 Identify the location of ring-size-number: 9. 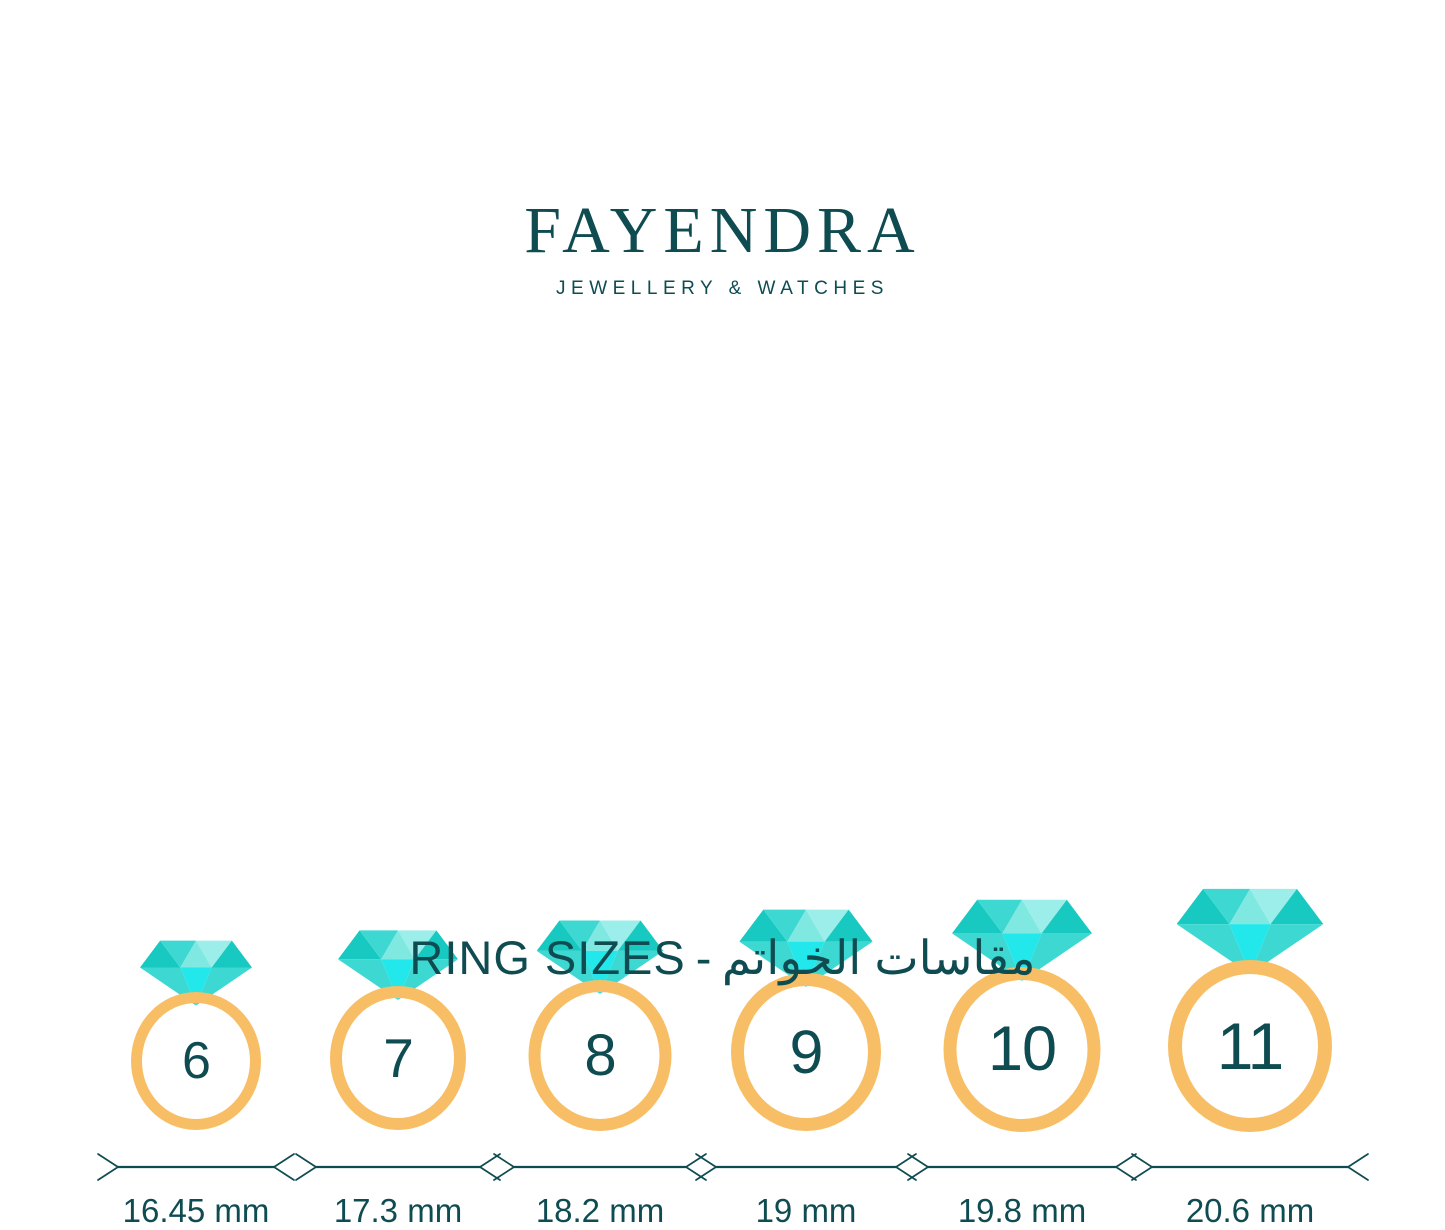
(806, 1051).